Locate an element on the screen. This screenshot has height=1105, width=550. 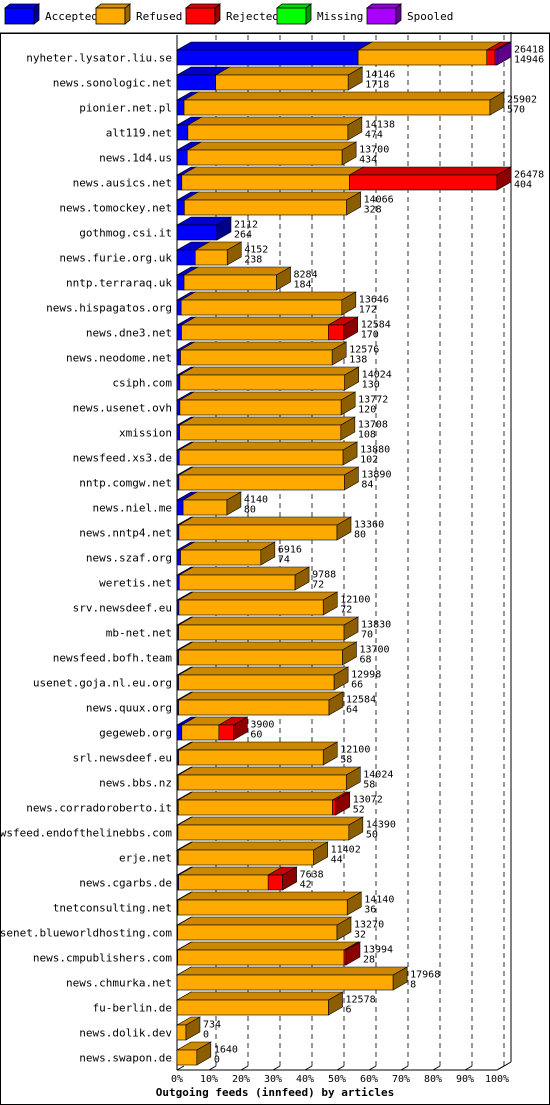
offered-label-usenet-blueworldhosting-com: 13270 is located at coordinates (369, 925).